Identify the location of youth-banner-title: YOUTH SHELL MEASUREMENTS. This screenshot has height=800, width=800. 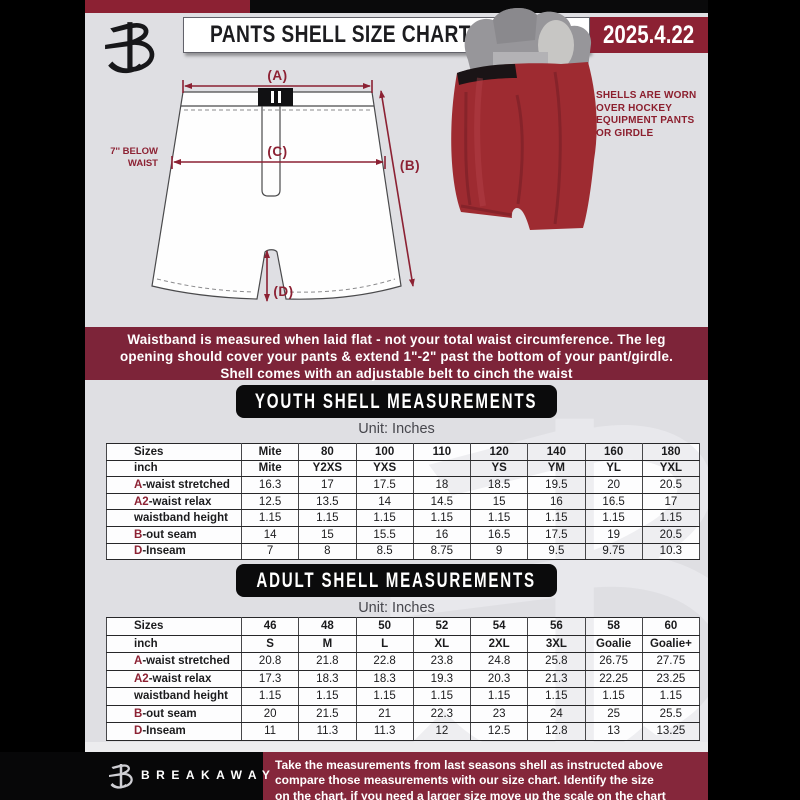
(396, 401).